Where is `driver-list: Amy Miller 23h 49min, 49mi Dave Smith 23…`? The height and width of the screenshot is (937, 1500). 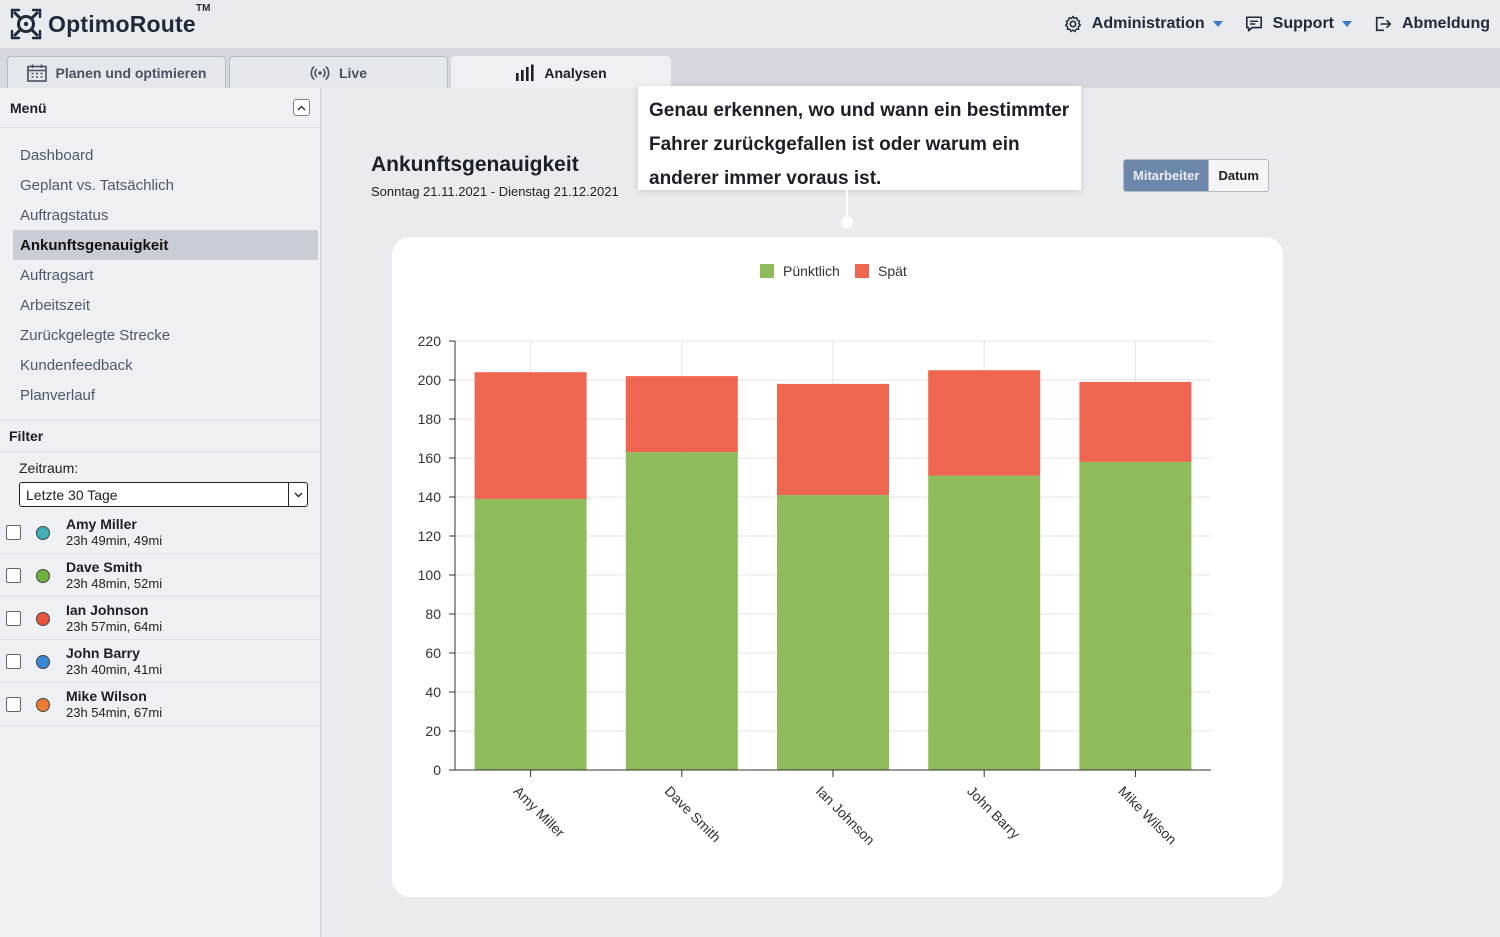
driver-list: Amy Miller 23h 49min, 49mi Dave Smith 23… is located at coordinates (160, 618).